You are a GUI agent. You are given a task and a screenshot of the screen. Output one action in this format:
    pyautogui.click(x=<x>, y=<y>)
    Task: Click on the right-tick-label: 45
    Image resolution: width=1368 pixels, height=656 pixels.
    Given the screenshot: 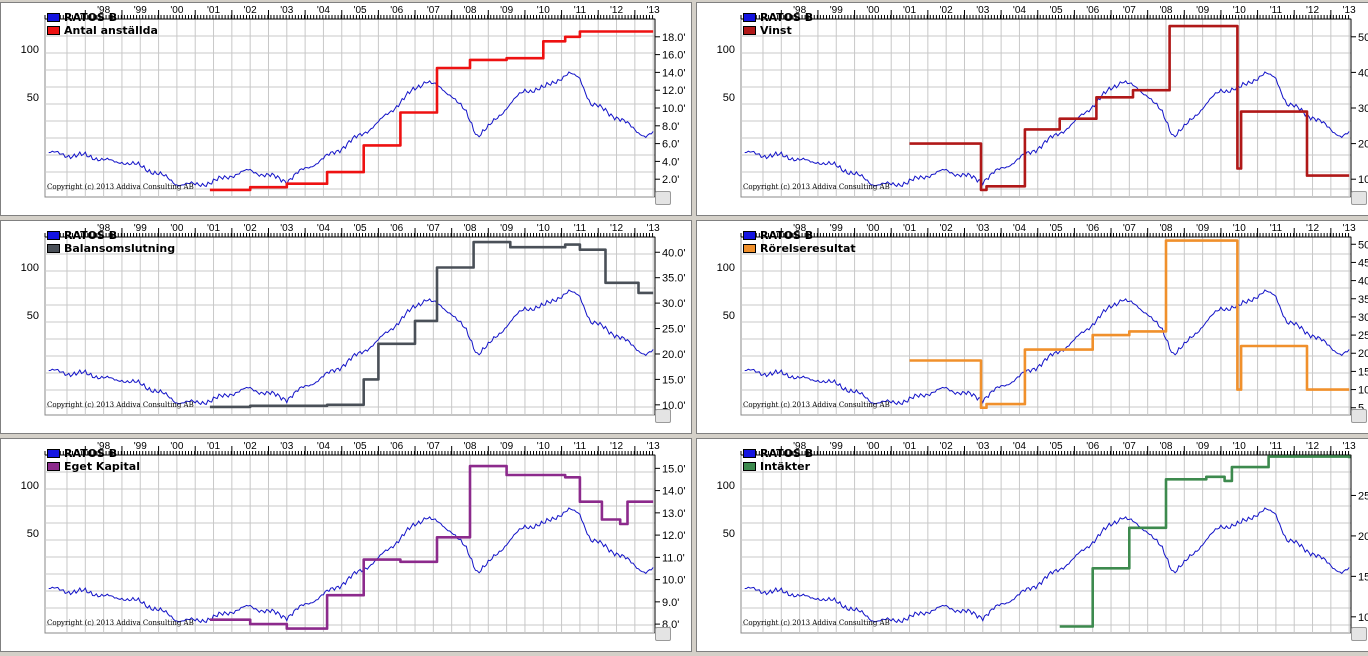 What is the action you would take?
    pyautogui.click(x=1363, y=263)
    